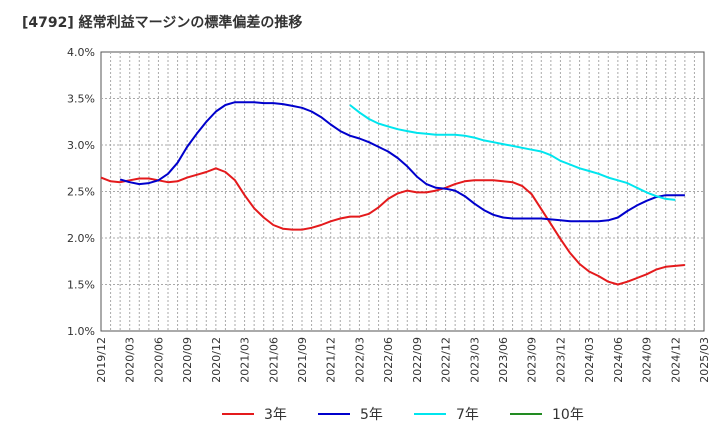  I want to click on x-tick-label: 2023/03, so click(474, 360).